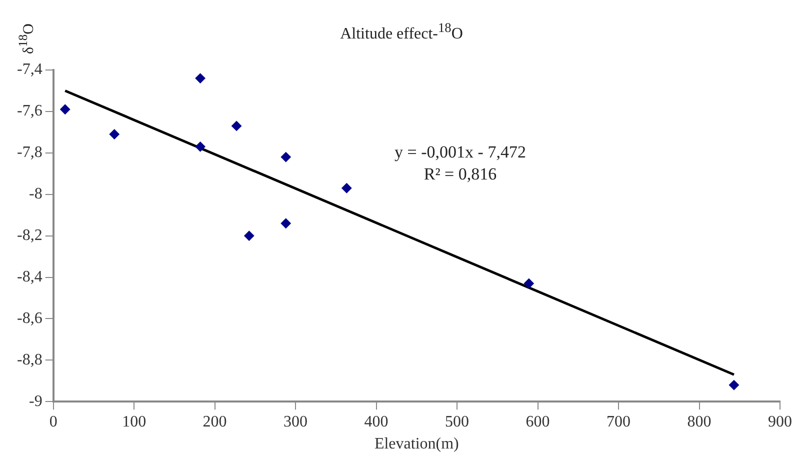 This screenshot has width=803, height=462. Describe the element at coordinates (780, 421) in the screenshot. I see `x-tick-label: 900` at that location.